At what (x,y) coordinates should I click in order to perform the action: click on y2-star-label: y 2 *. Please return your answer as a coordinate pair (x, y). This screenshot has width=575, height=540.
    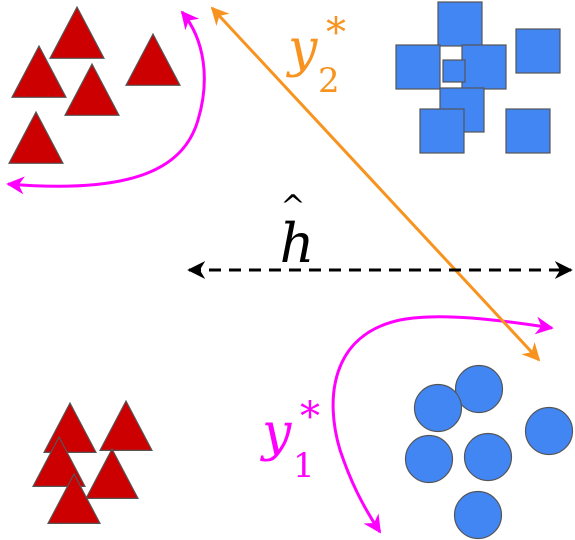
    Looking at the image, I should click on (316, 55).